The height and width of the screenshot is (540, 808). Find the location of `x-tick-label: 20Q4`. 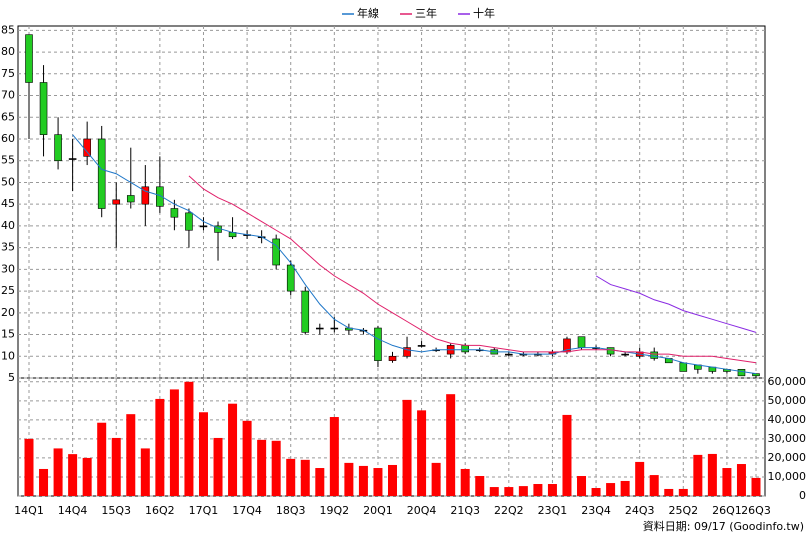

x-tick-label: 20Q4 is located at coordinates (422, 510).